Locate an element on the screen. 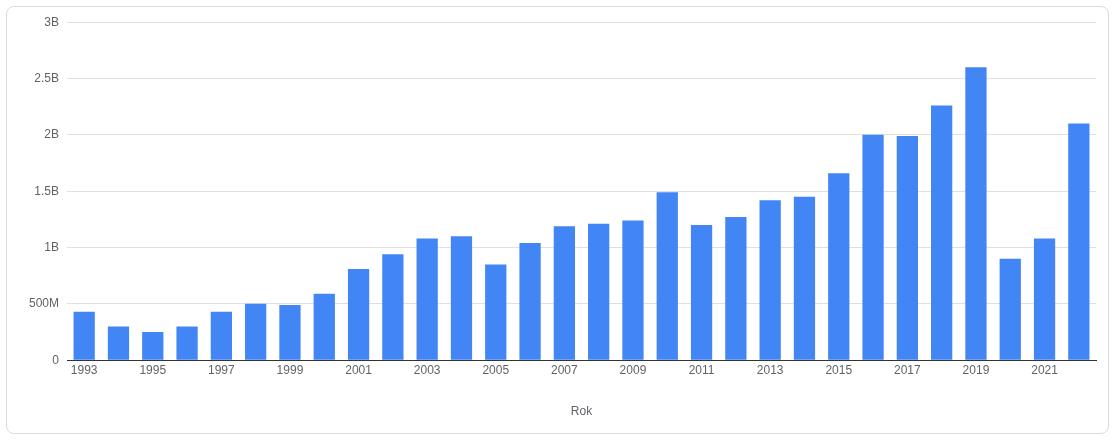 Image resolution: width=1117 pixels, height=442 pixels. y-tick-label: 1.5B is located at coordinates (47, 190).